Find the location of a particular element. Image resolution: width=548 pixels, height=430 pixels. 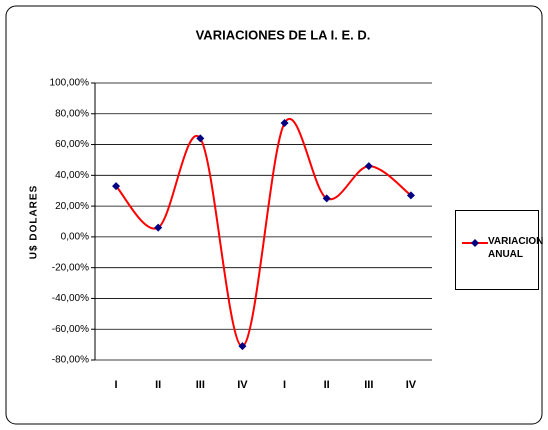

y-tick-label: 40,00% is located at coordinates (72, 175).